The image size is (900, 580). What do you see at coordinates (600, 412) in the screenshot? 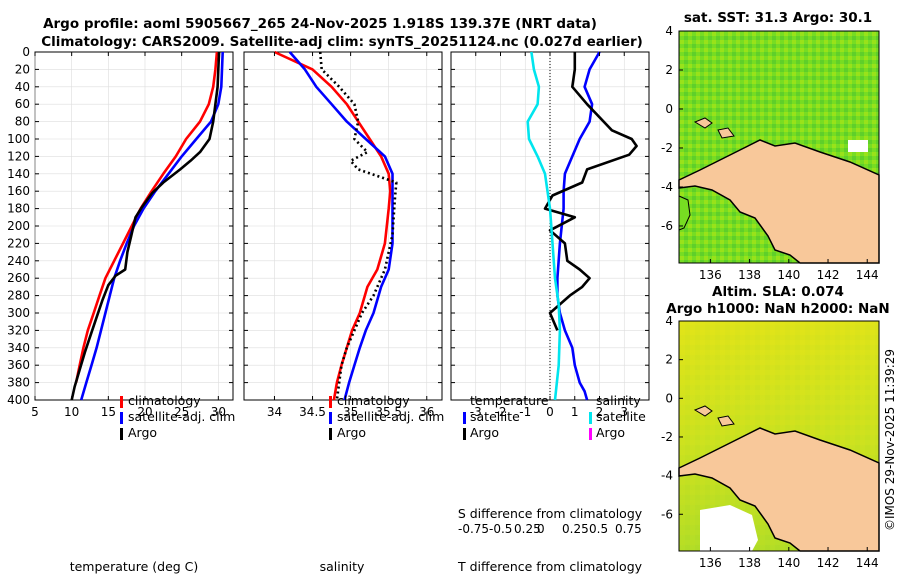
I see `x-tick-label: 2` at bounding box center [600, 412].